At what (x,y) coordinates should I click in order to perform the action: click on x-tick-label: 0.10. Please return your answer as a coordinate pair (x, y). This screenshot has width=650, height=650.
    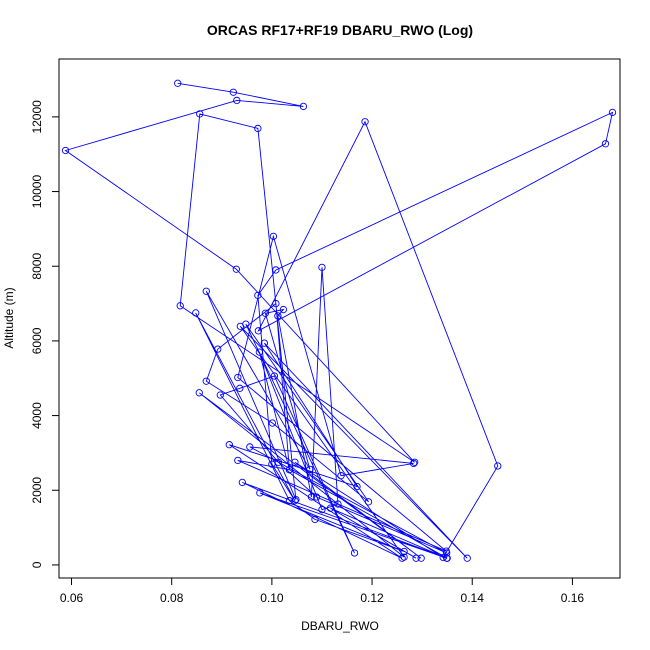
    Looking at the image, I should click on (272, 598).